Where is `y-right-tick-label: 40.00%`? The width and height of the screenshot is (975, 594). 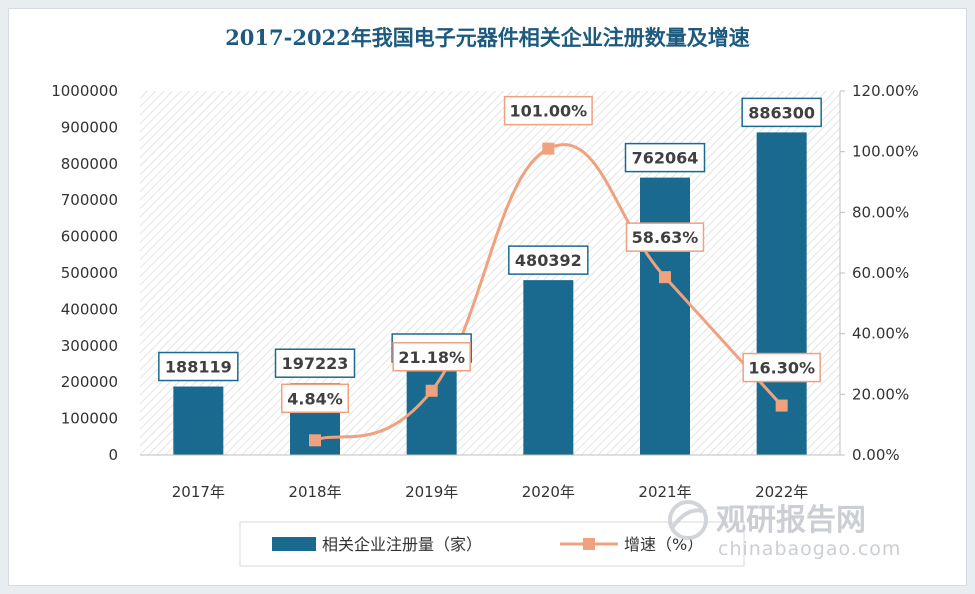
y-right-tick-label: 40.00% is located at coordinates (880, 334).